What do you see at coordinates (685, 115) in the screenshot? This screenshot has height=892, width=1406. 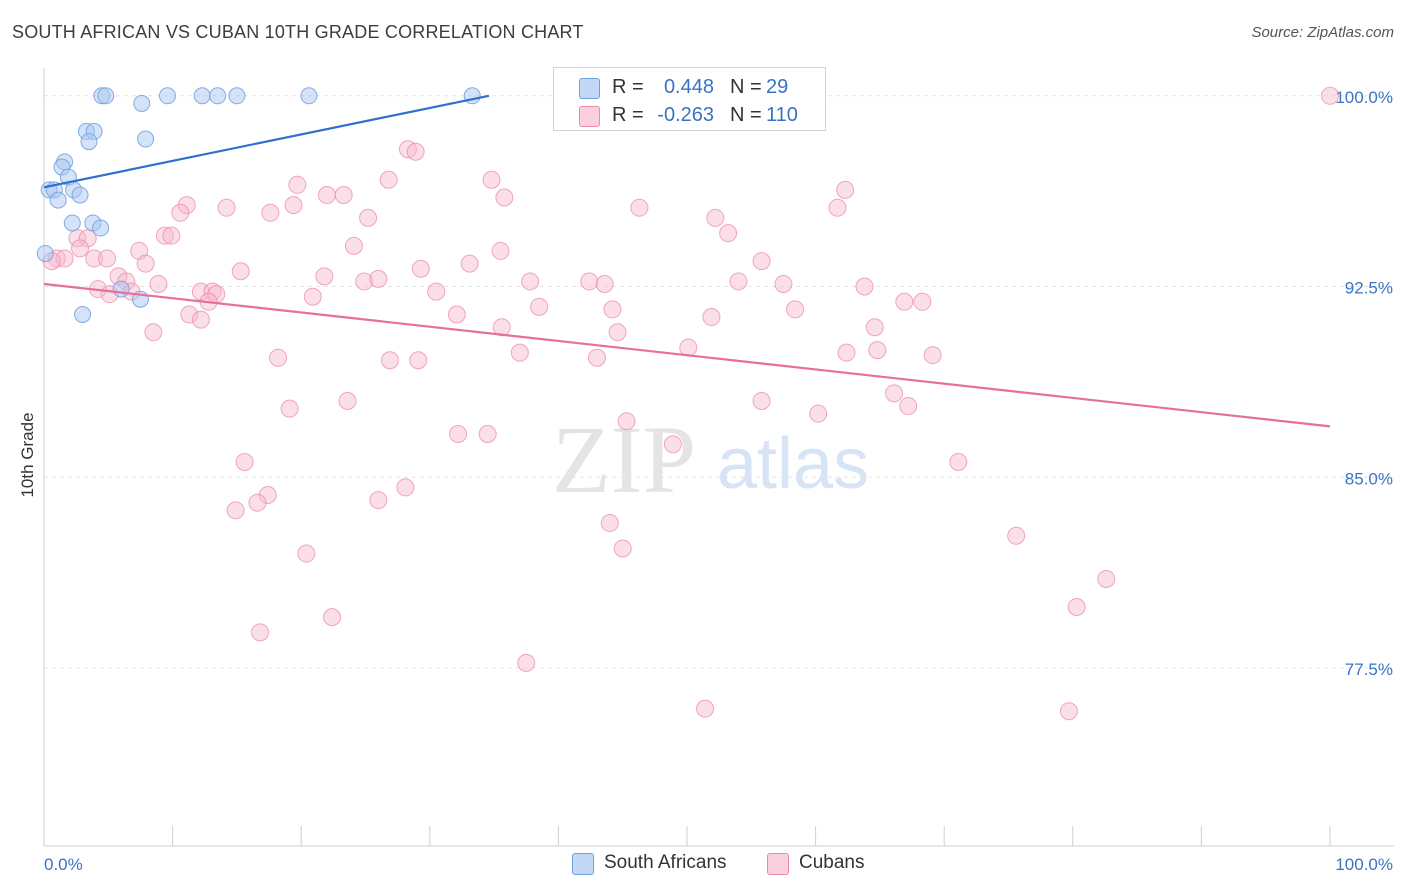 I see `legend-r-value: -0.263` at bounding box center [685, 115].